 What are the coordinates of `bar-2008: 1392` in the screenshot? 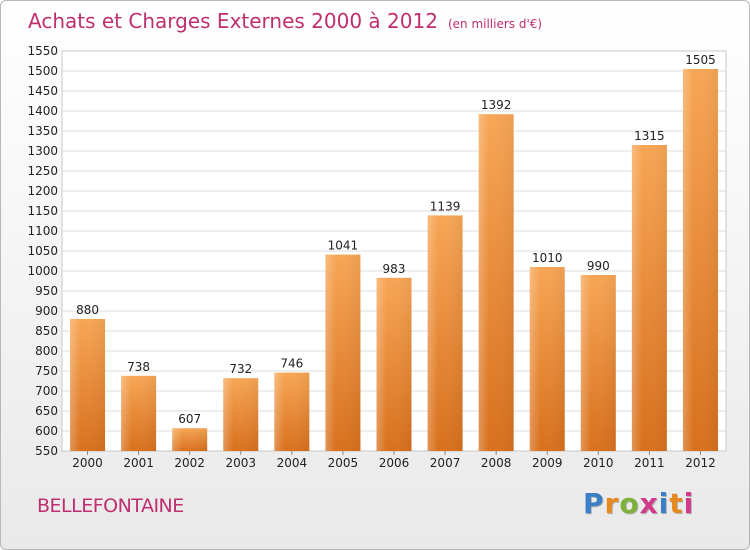 It's located at (496, 274).